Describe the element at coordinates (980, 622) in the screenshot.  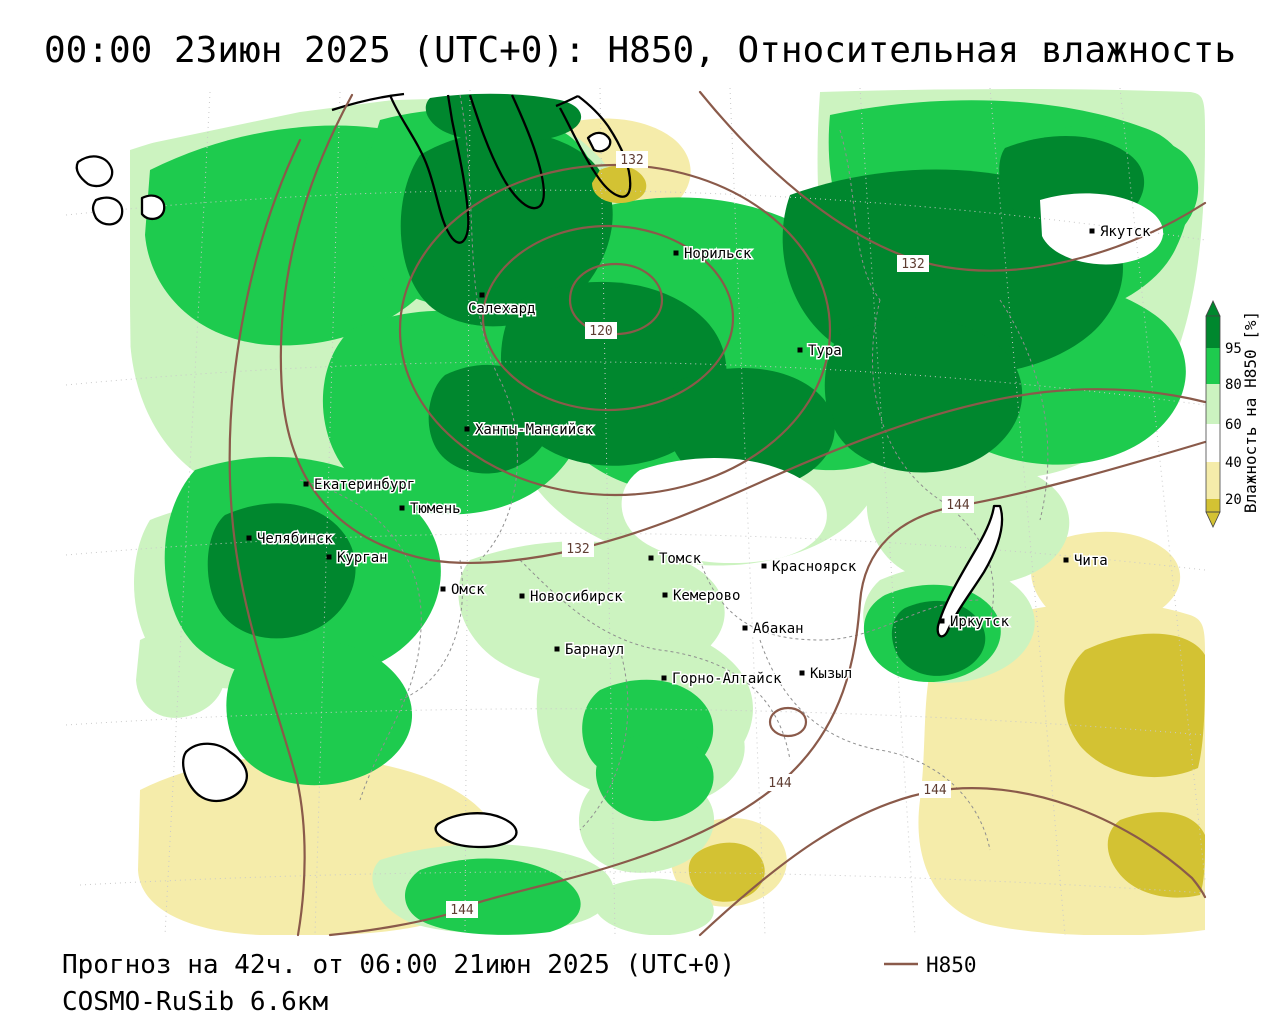
I see `city-label-Иркутск: Иркутск` at that location.